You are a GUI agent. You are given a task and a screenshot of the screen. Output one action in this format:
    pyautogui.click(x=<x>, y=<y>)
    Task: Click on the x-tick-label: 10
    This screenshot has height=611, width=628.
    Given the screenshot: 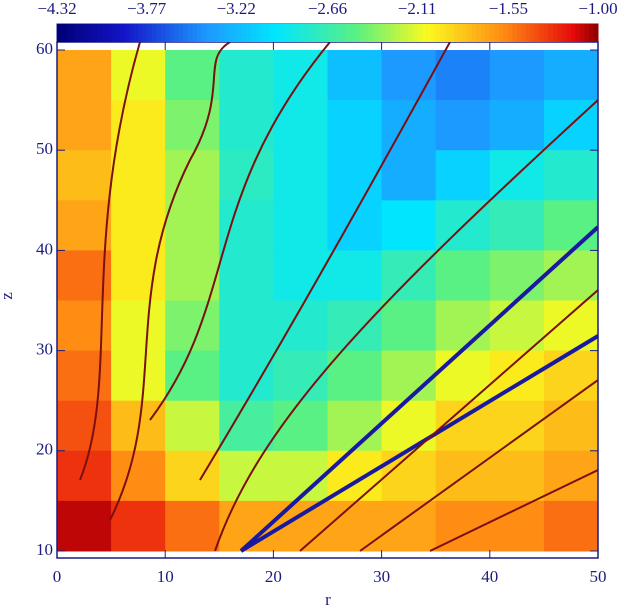 What is the action you would take?
    pyautogui.click(x=165, y=576)
    